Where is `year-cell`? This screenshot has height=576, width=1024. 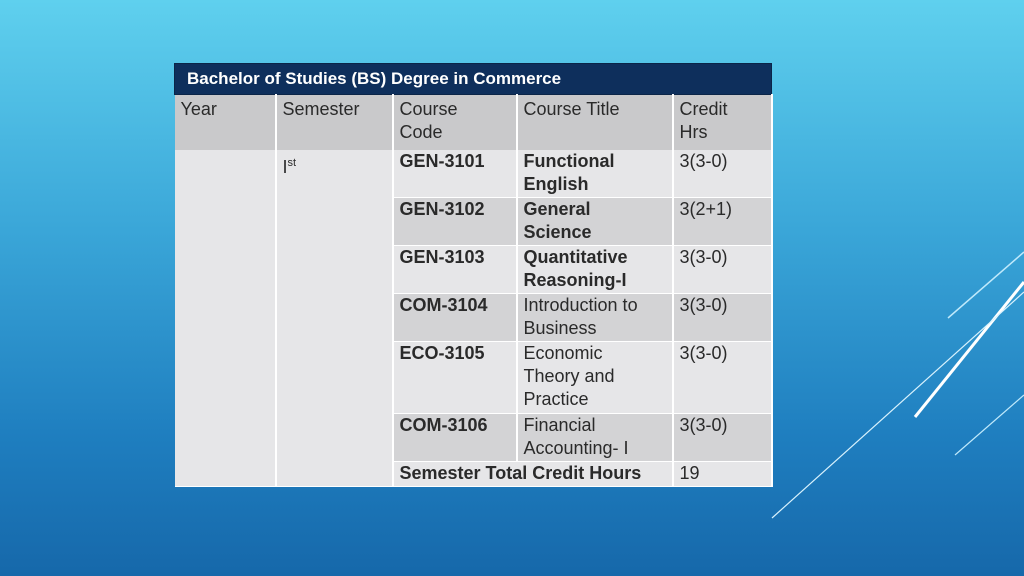 year-cell is located at coordinates (225, 318).